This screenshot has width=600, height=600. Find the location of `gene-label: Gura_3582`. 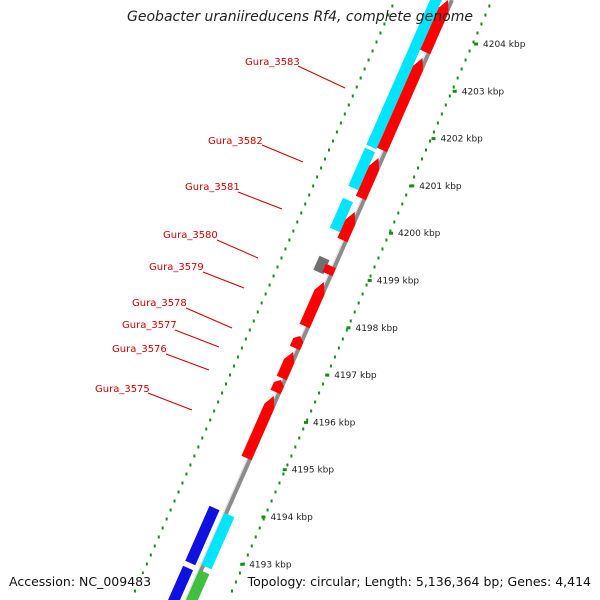

gene-label: Gura_3582 is located at coordinates (235, 141).